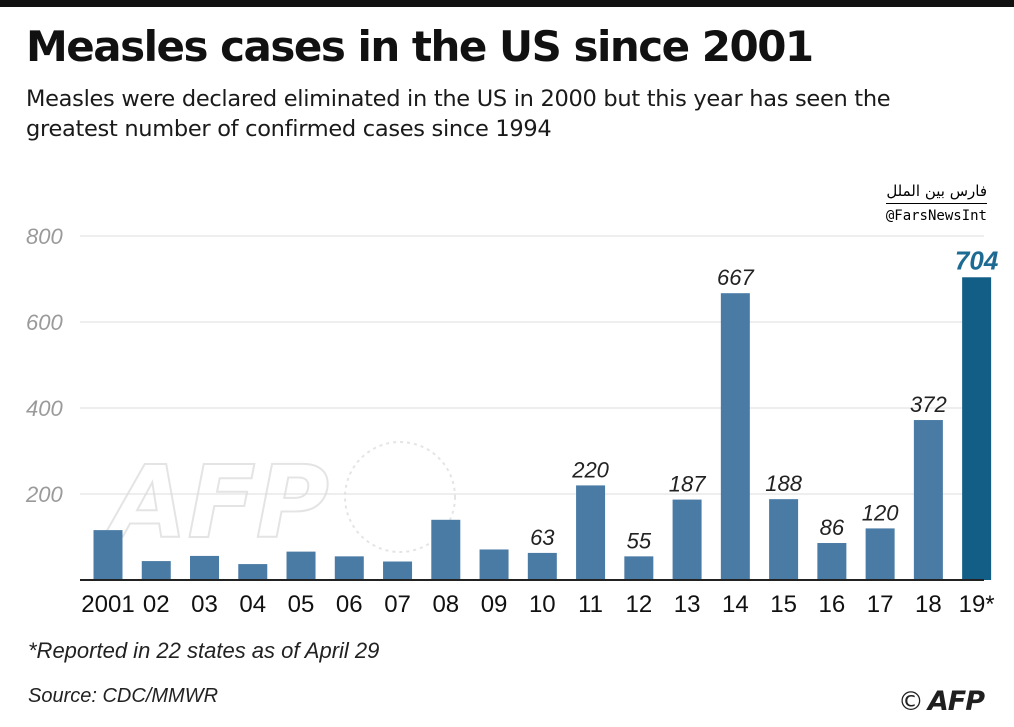  I want to click on x-tick-label: 15, so click(783, 604).